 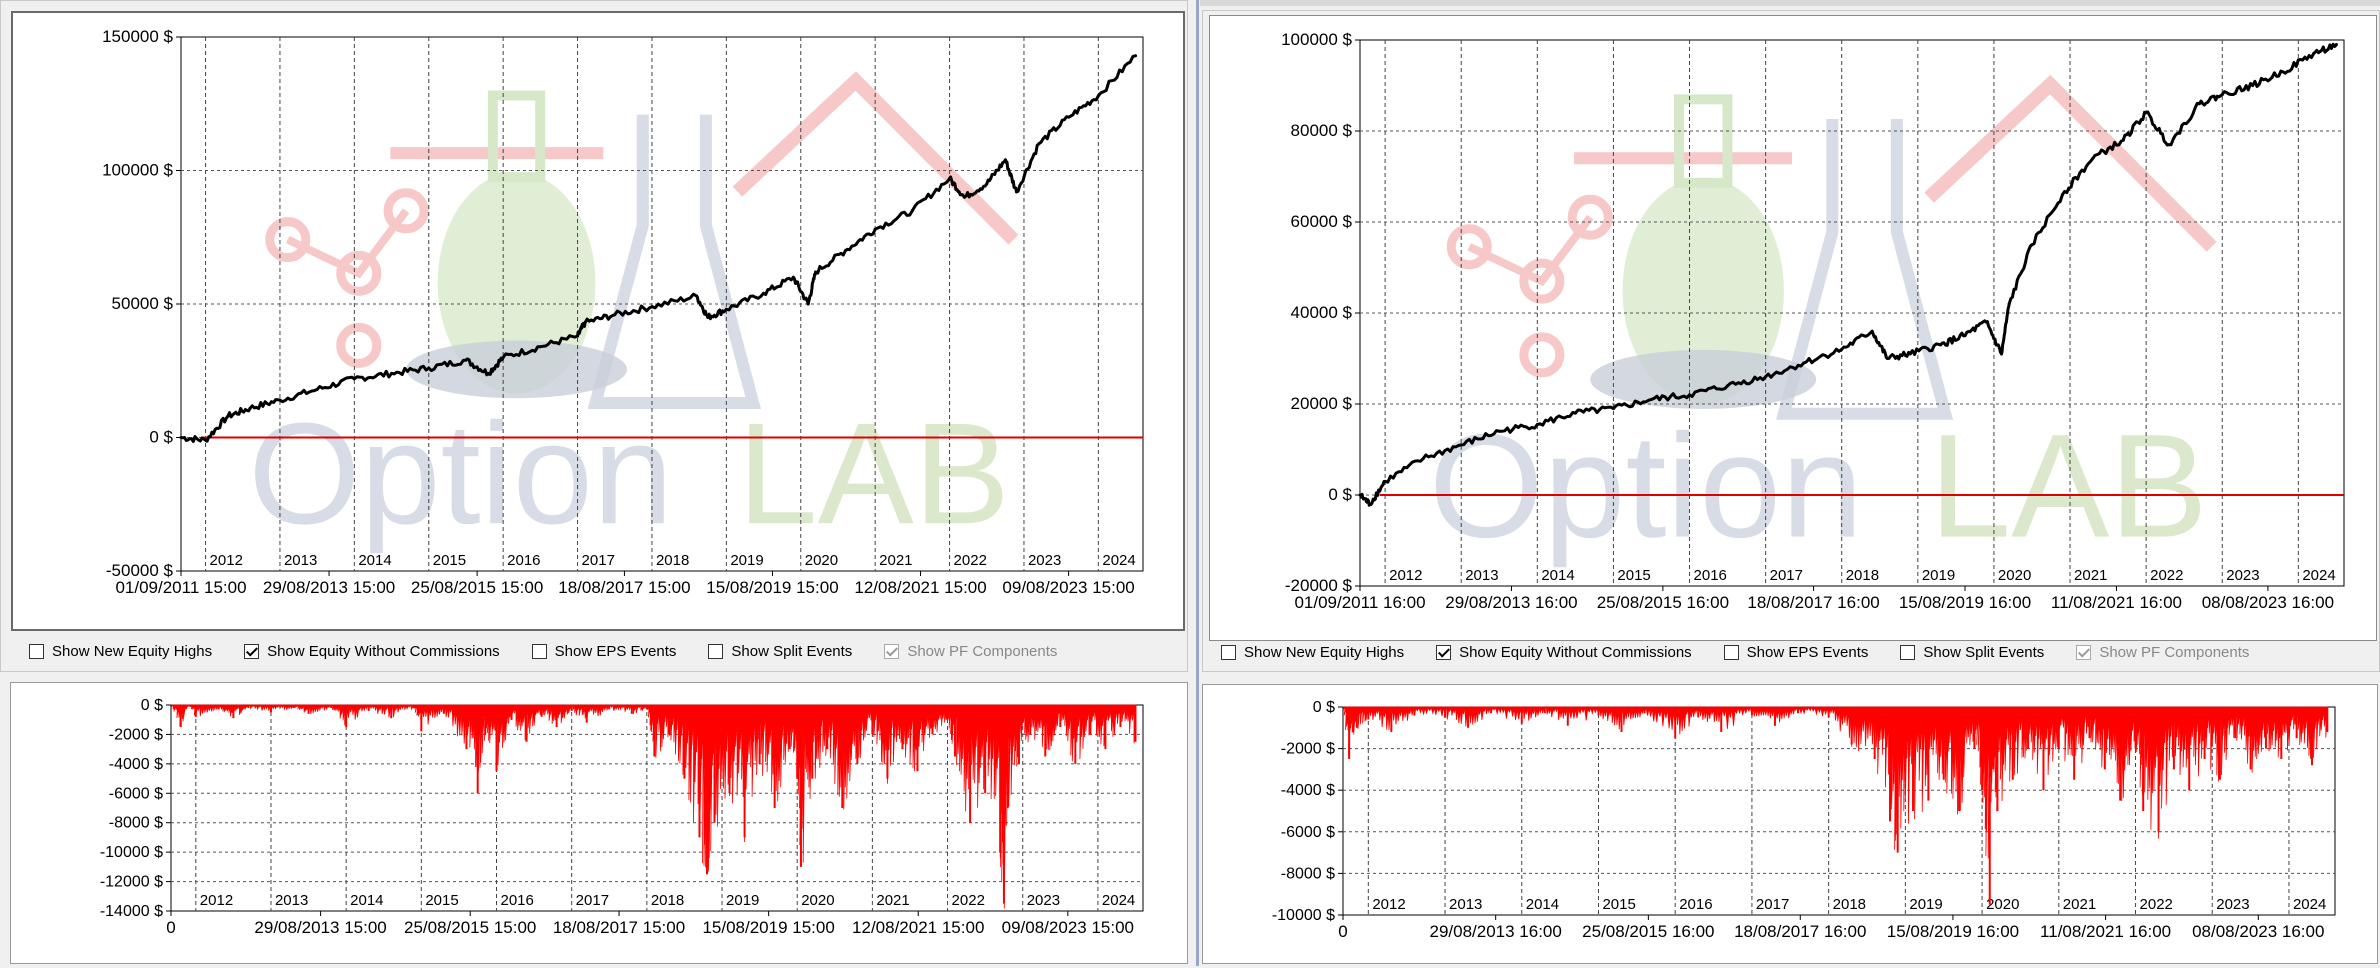 I want to click on x-tick-label: 08/08/2023 16:00, so click(x=2258, y=931).